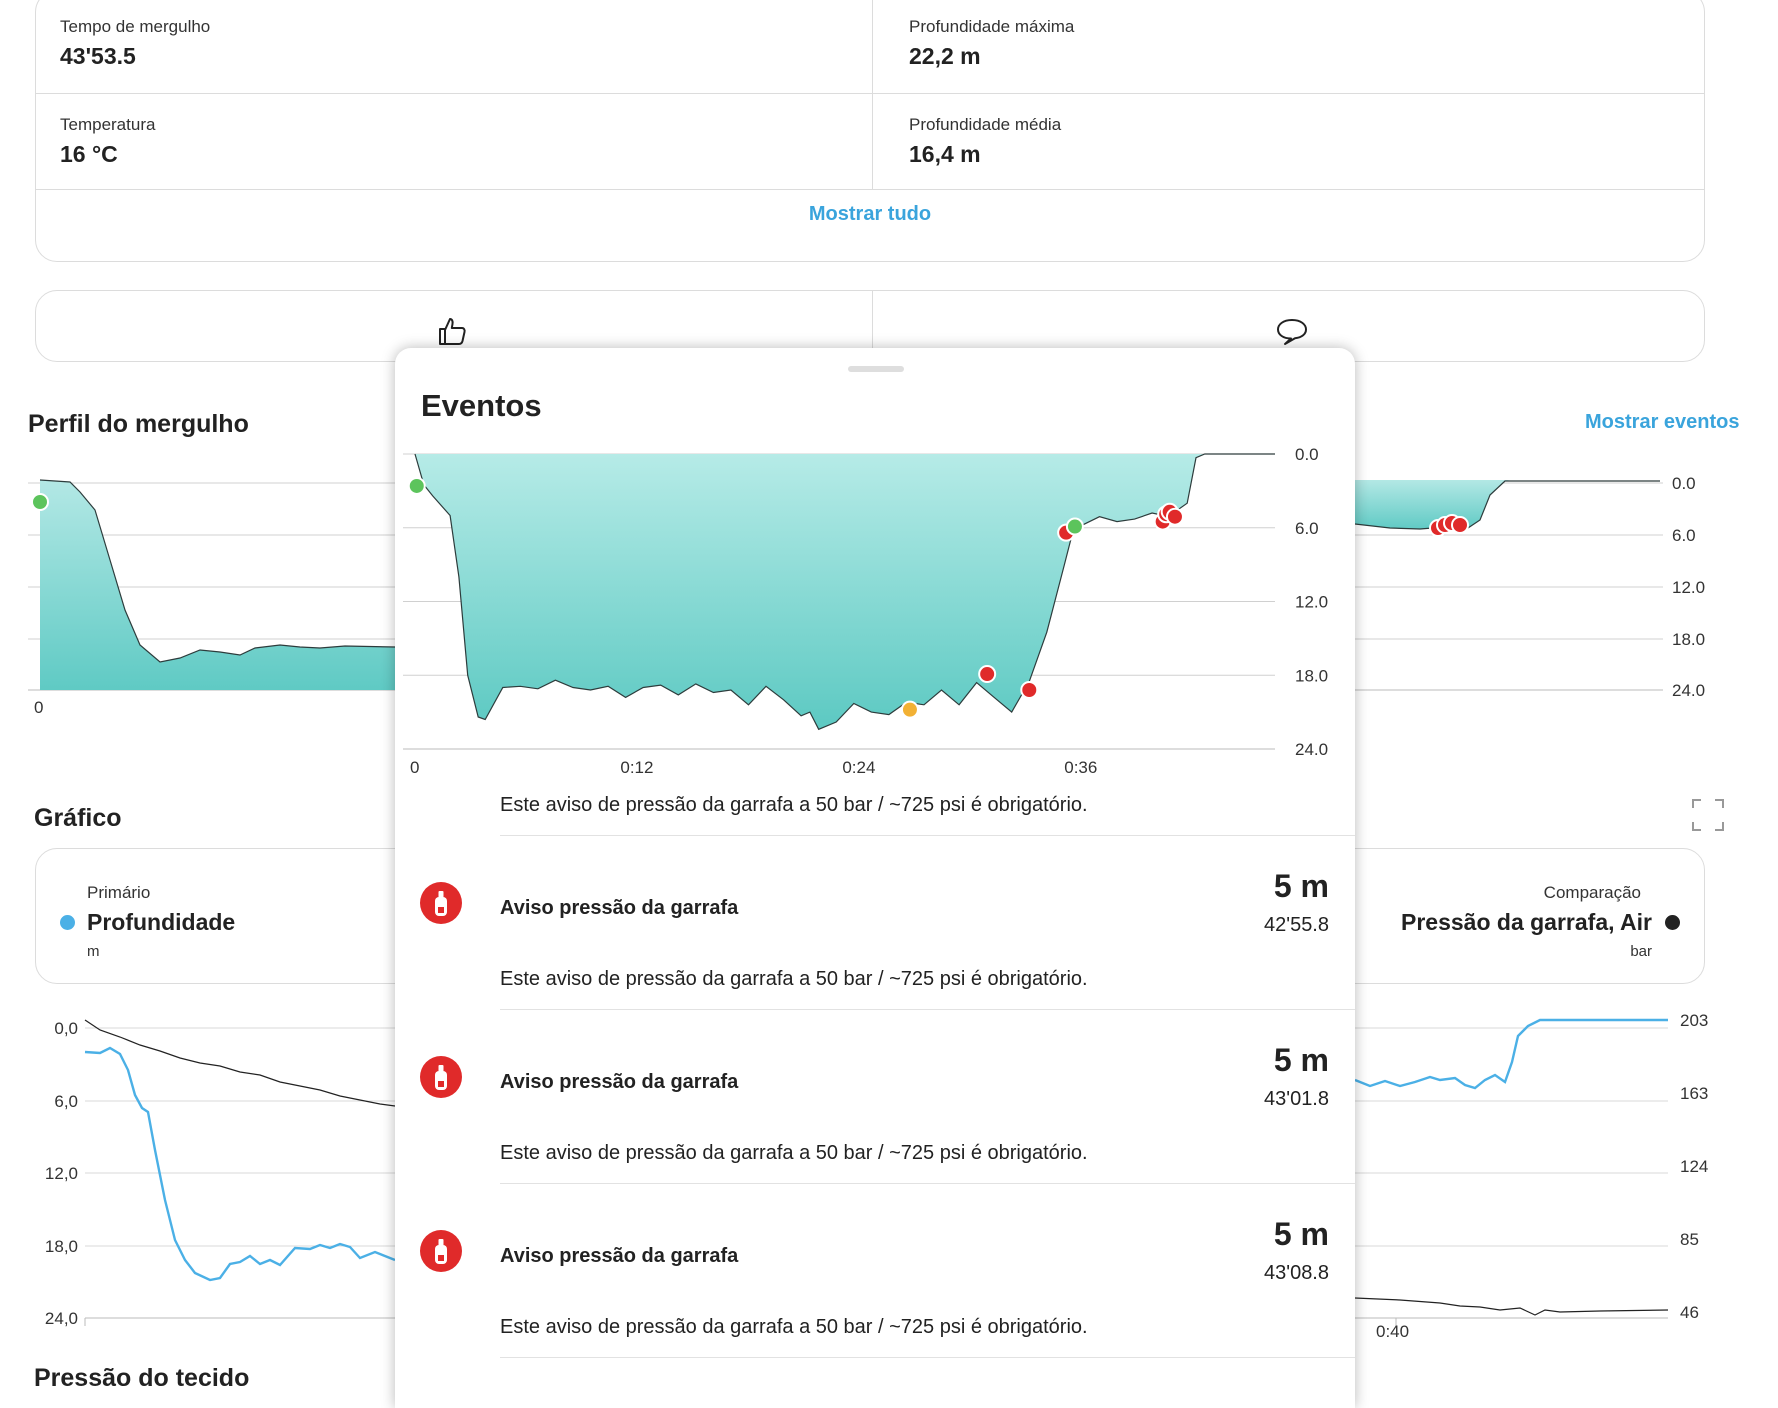  Describe the element at coordinates (945, 56) in the screenshot. I see `stat-value: 22,2 m` at that location.